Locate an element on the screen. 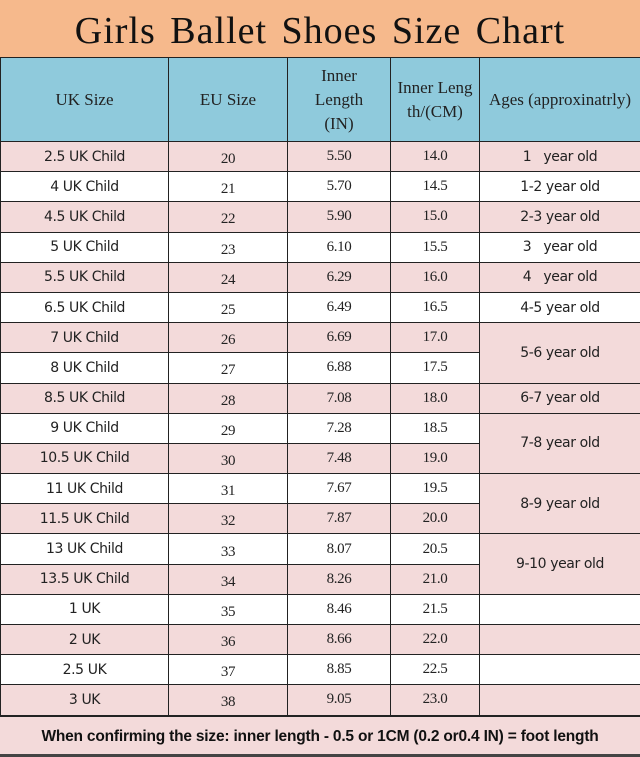  uk-size-cell: 6.5 UK Child is located at coordinates (85, 307).